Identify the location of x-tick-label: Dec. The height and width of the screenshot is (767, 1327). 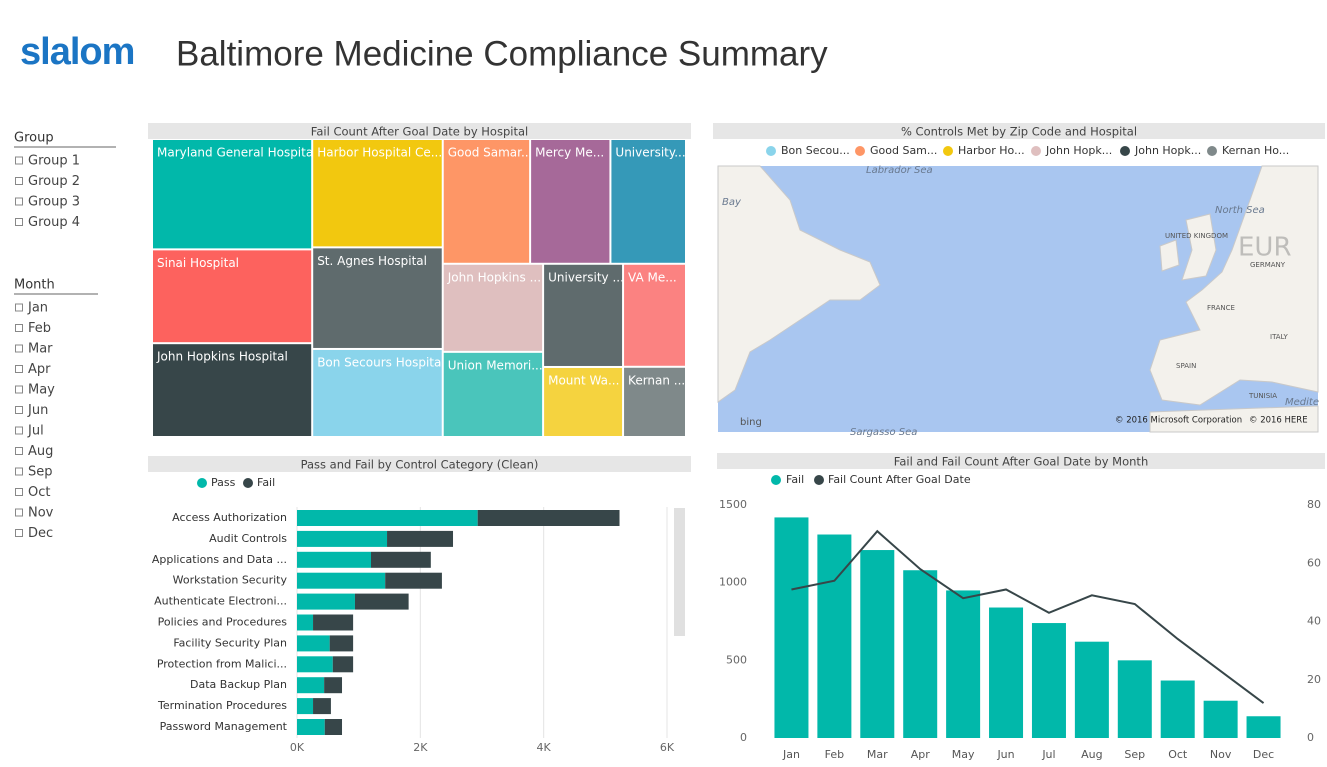
(1263, 754).